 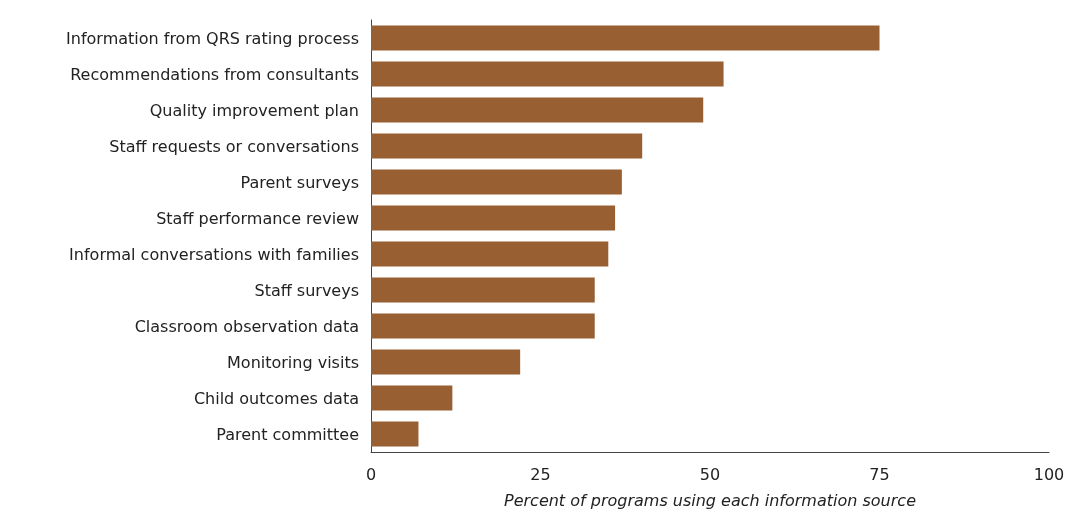 What do you see at coordinates (246, 326) in the screenshot?
I see `y-tick-label: Classroom observation data` at bounding box center [246, 326].